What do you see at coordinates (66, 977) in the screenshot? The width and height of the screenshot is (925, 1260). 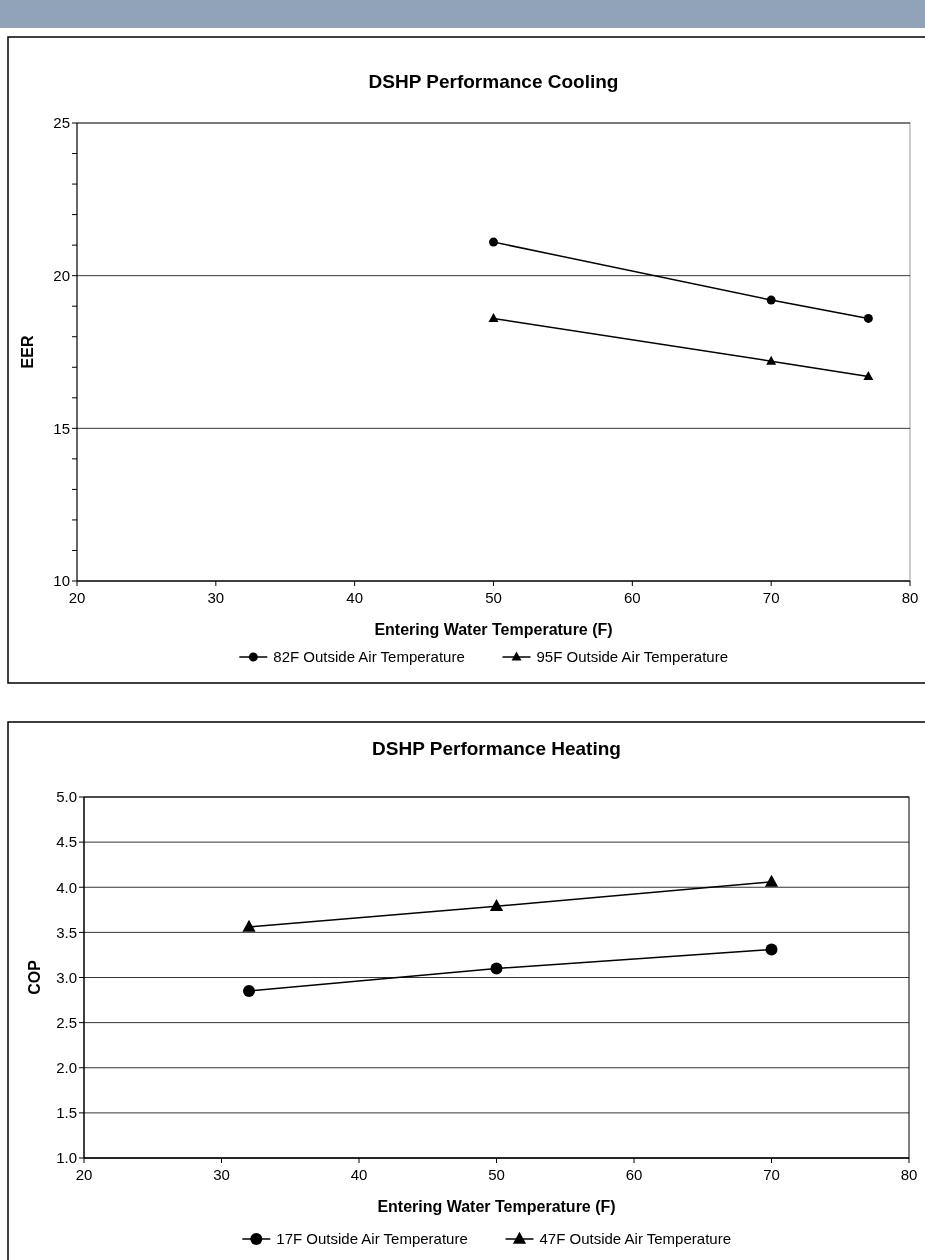 I see `y-tick-label: 3.0` at bounding box center [66, 977].